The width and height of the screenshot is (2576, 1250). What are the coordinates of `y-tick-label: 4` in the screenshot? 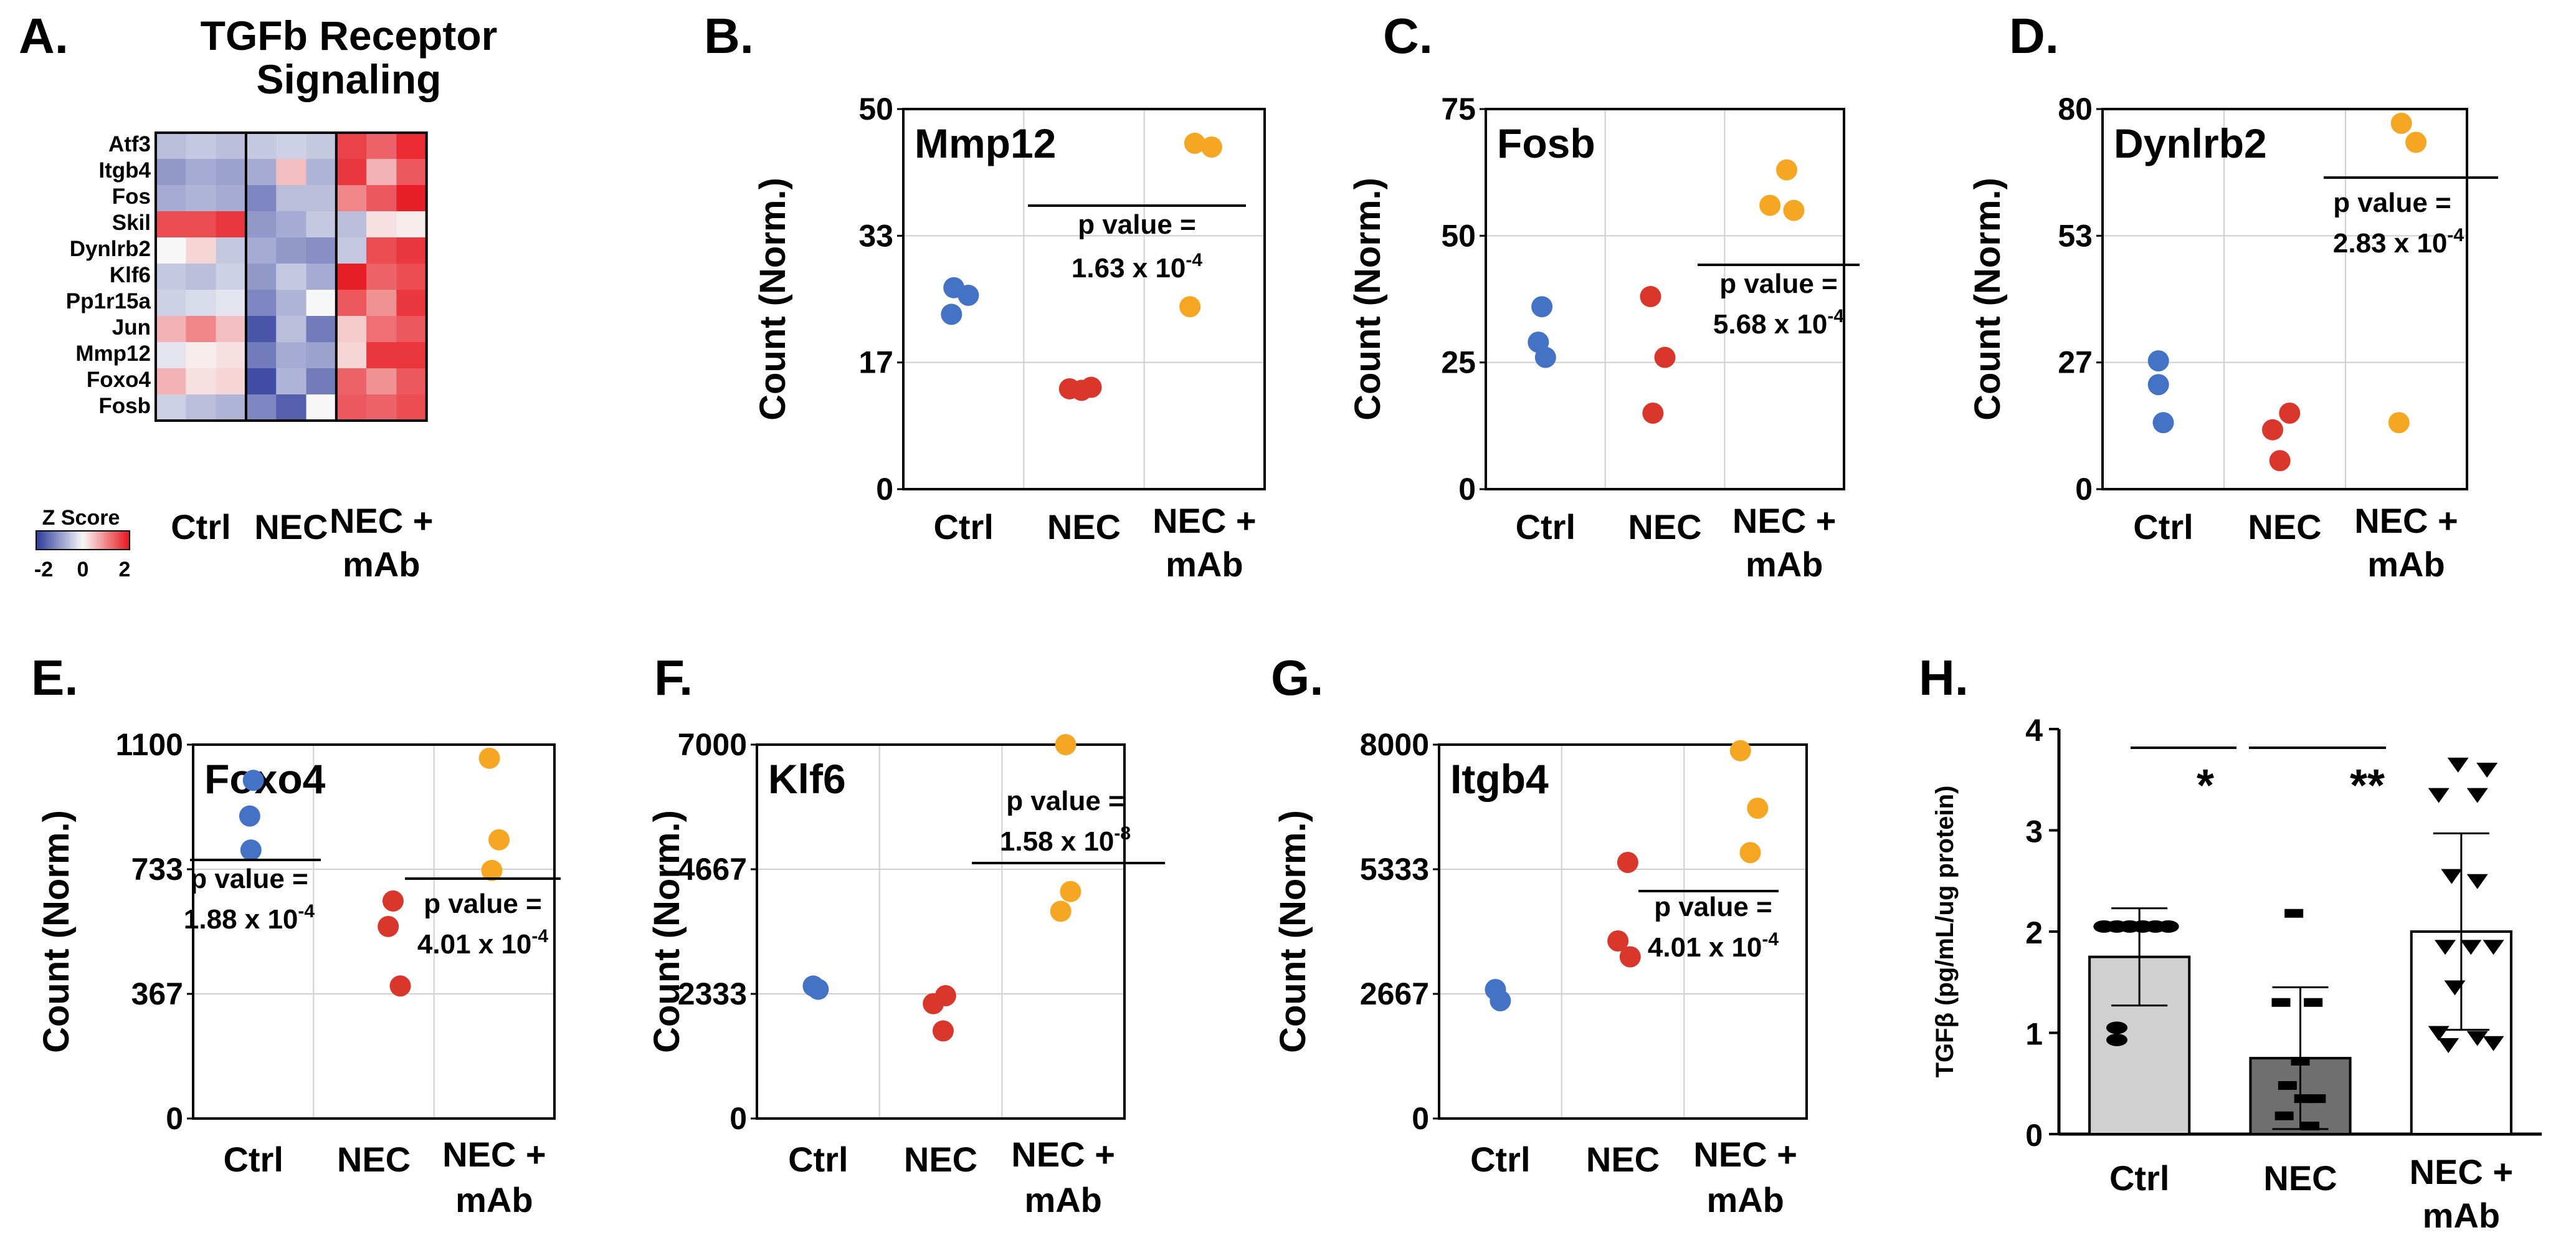 It's located at (2034, 730).